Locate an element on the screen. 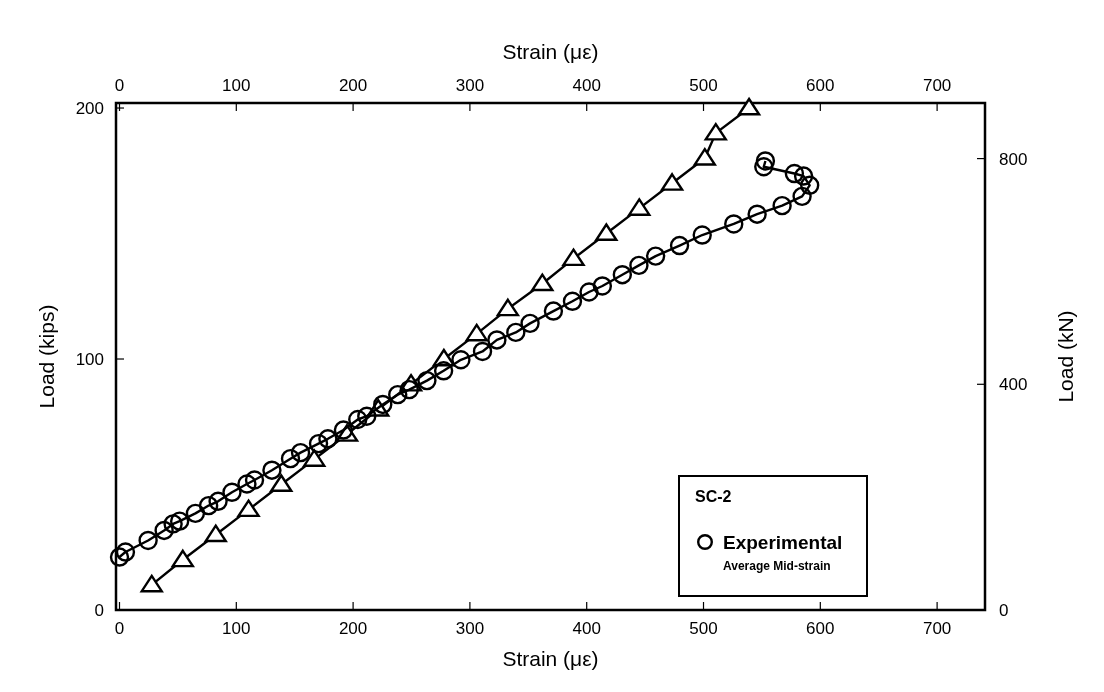 This screenshot has width=1104, height=692. y2-tick-label: 800 is located at coordinates (1013, 159).